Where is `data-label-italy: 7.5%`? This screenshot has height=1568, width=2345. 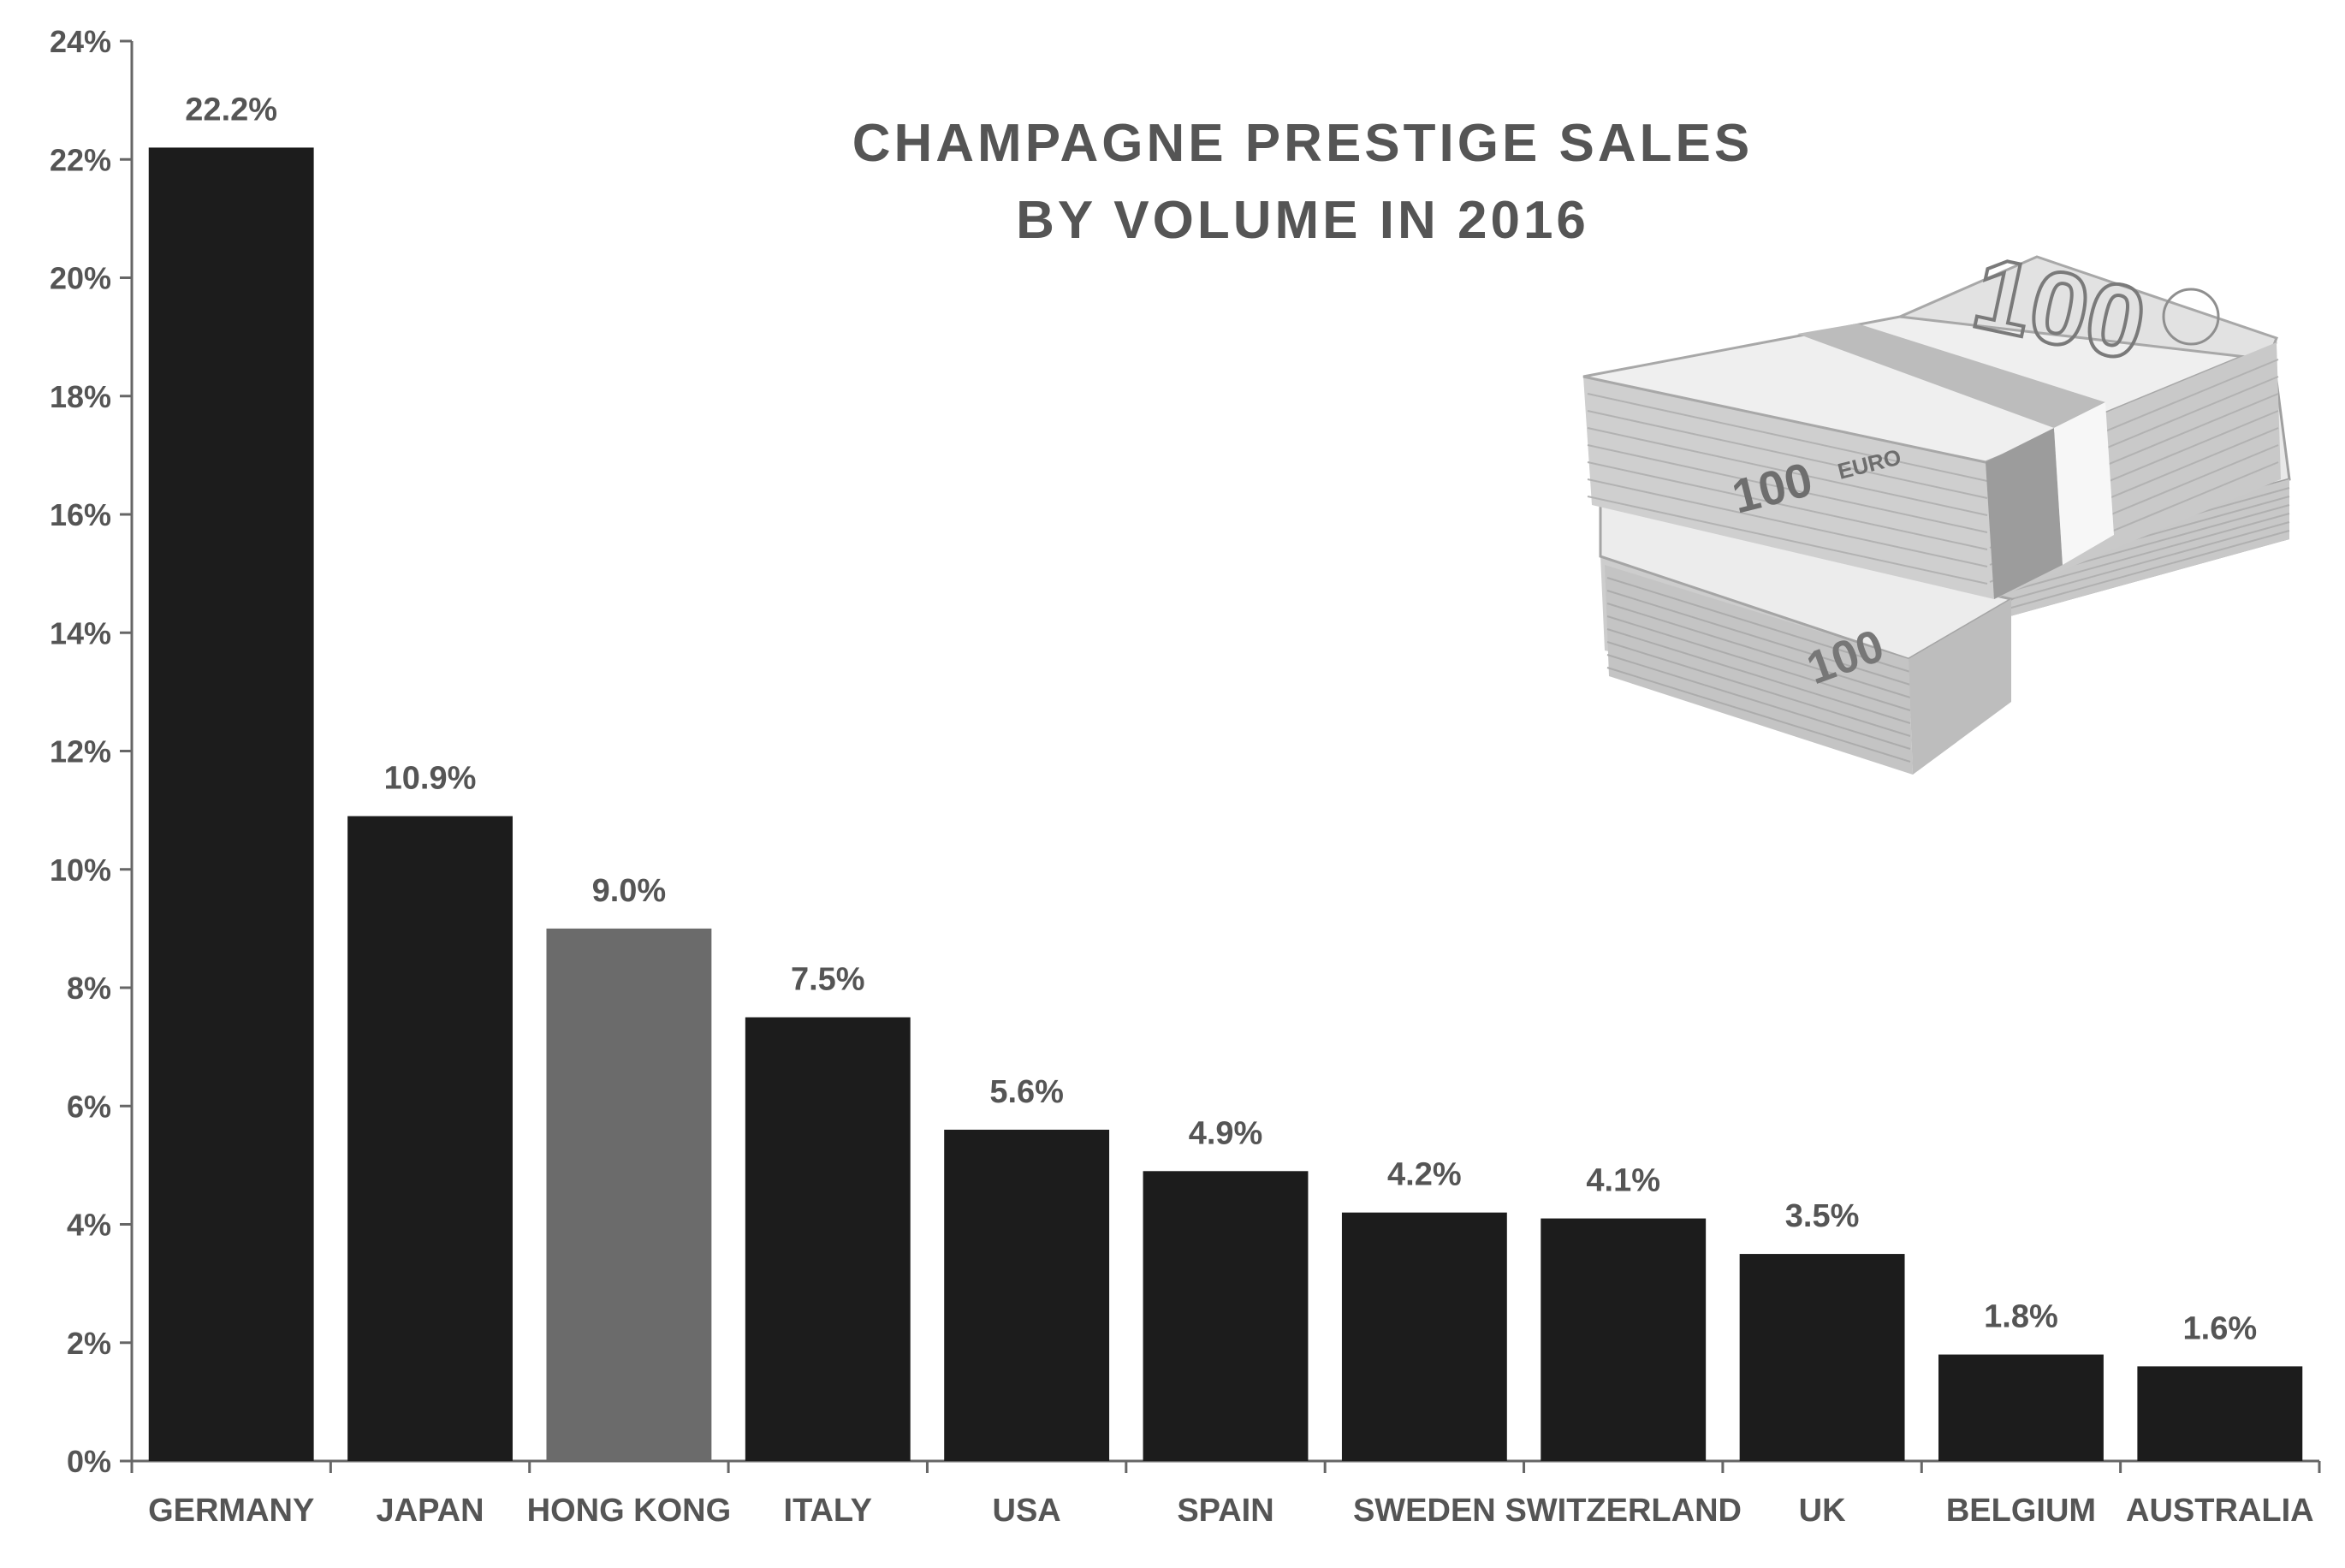
data-label-italy: 7.5% is located at coordinates (828, 980).